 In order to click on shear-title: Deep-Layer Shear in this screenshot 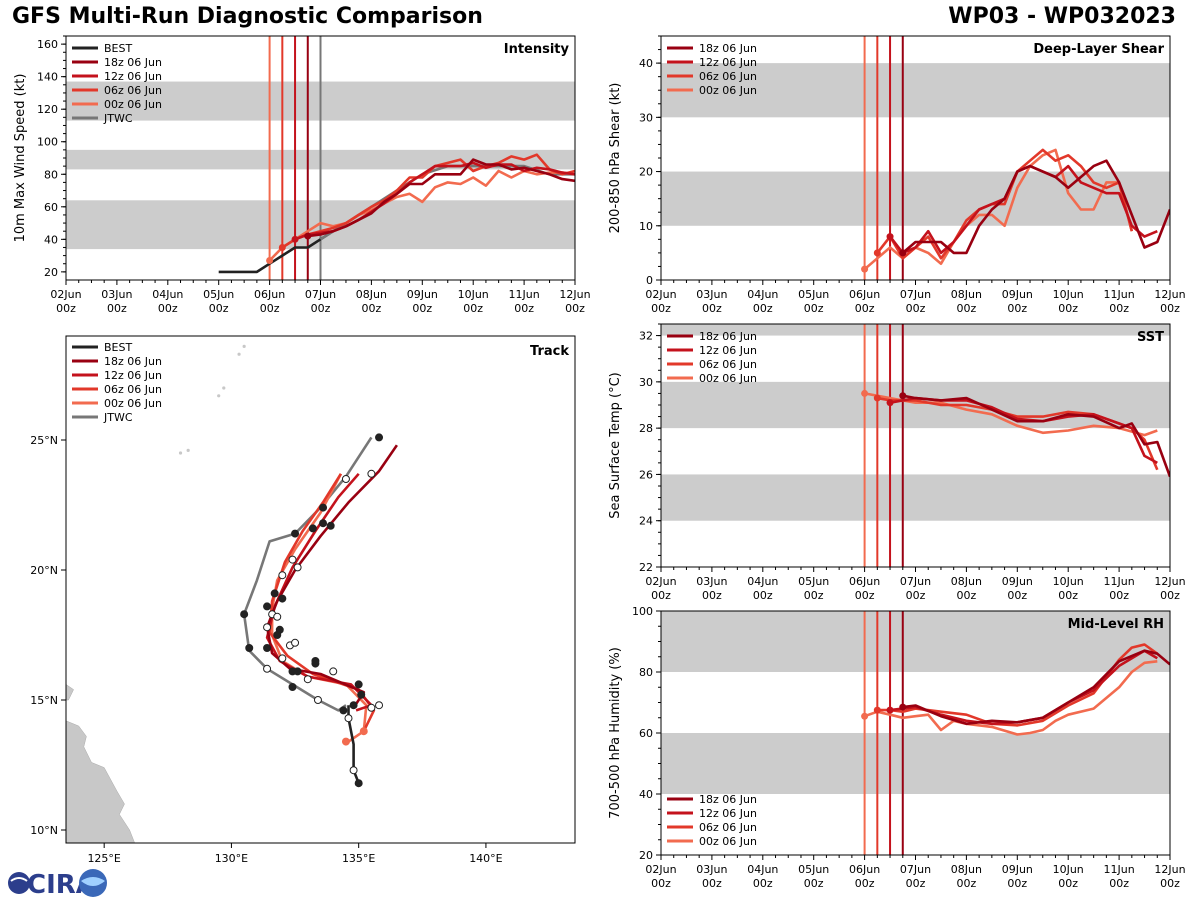, I will do `click(1098, 49)`.